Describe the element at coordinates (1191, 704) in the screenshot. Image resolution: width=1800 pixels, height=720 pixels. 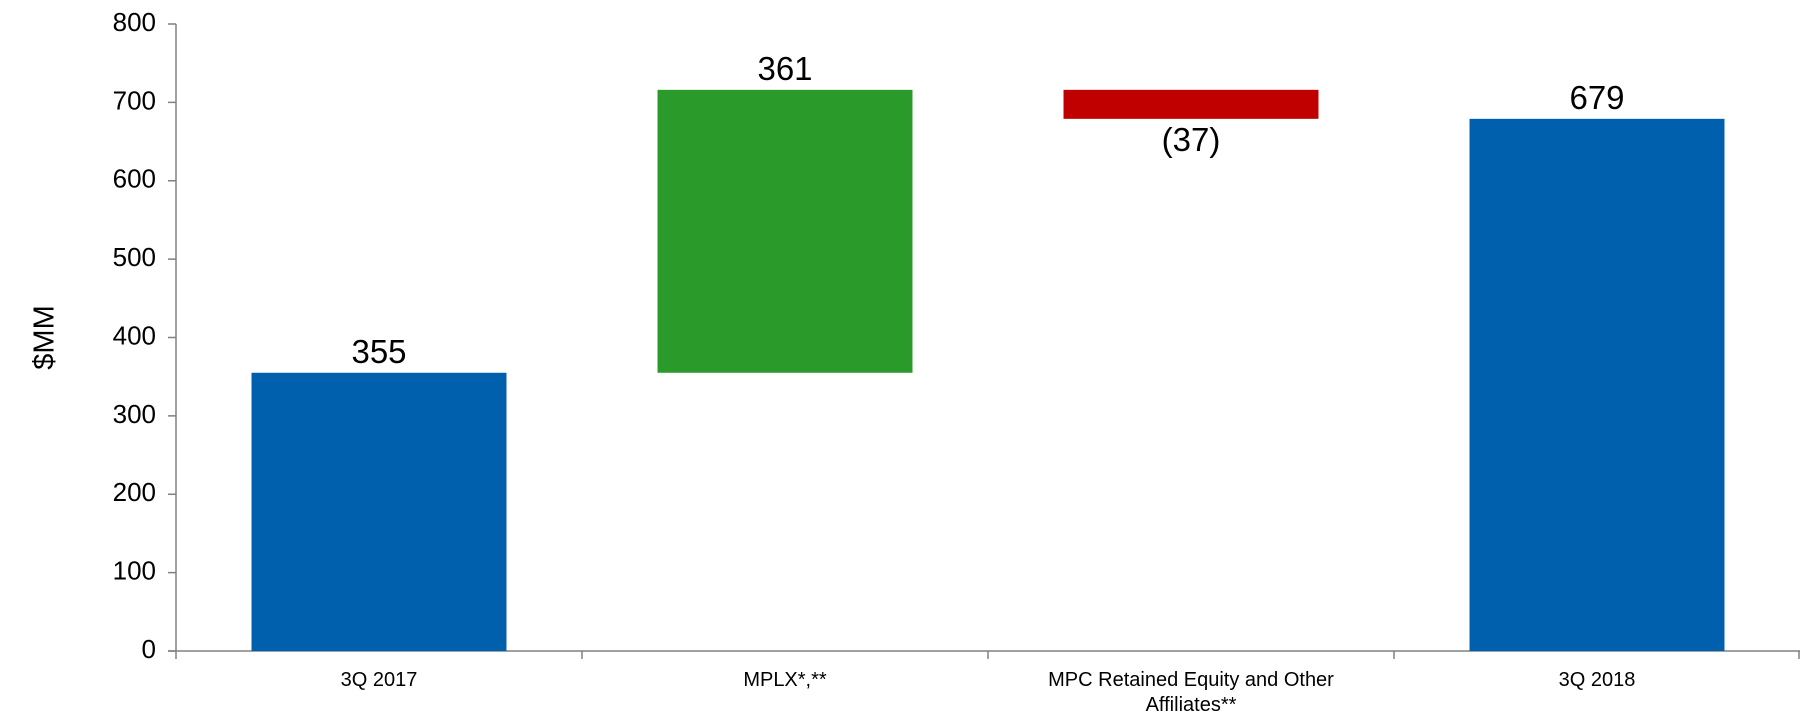
I see `x-tick-label-line: Affiliates**` at that location.